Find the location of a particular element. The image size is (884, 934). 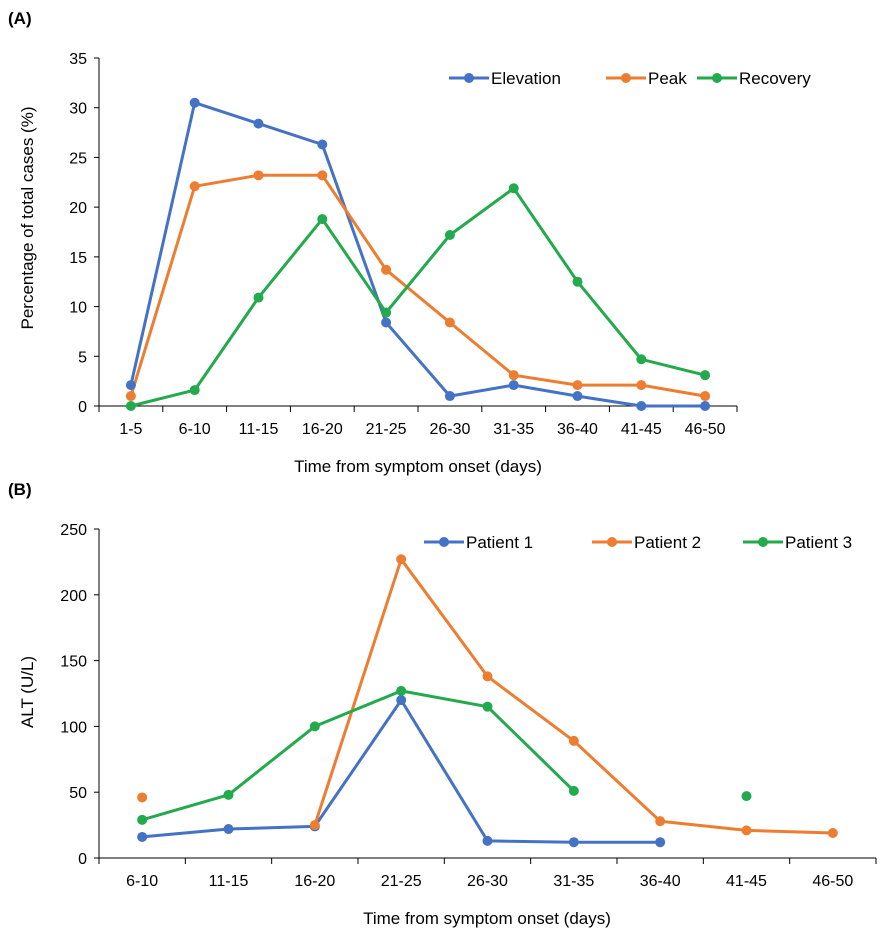

y-tick-label: 10 is located at coordinates (78, 308).